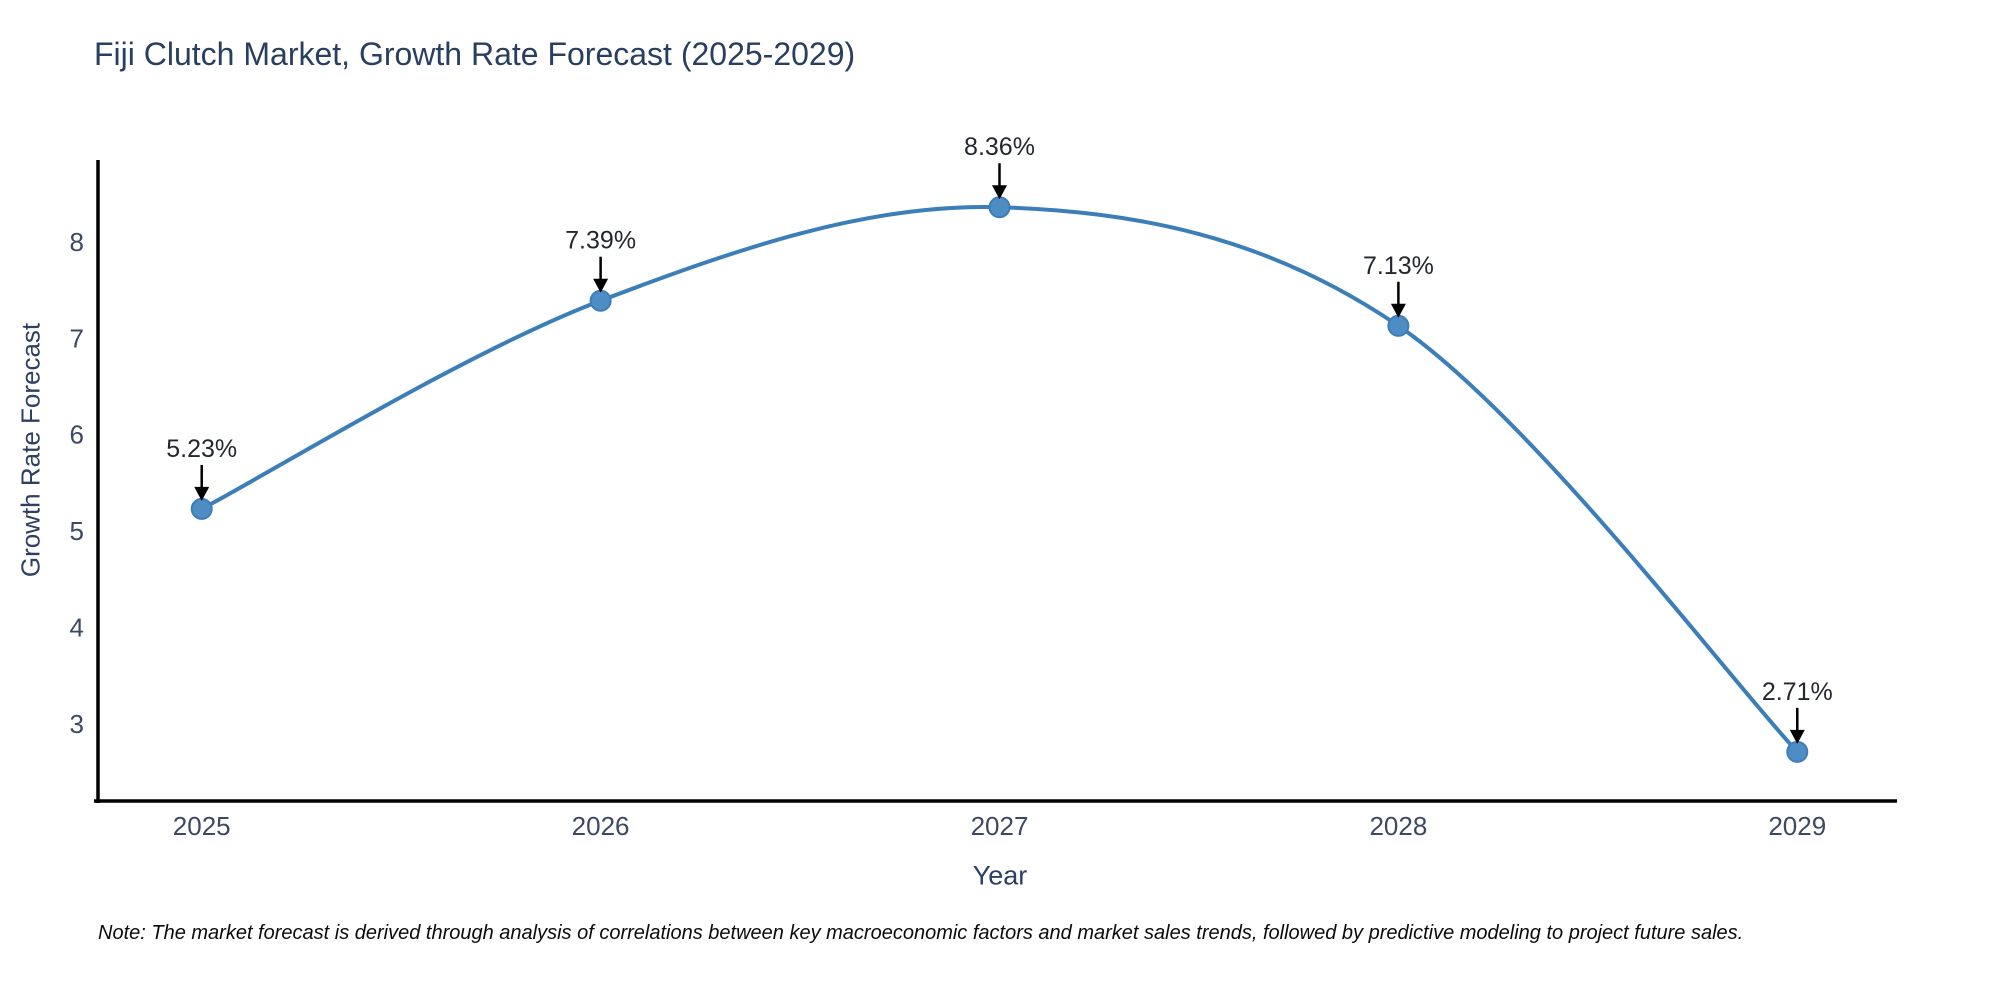 This screenshot has height=1000, width=2000. Describe the element at coordinates (77, 531) in the screenshot. I see `y-tick-label: 5` at that location.